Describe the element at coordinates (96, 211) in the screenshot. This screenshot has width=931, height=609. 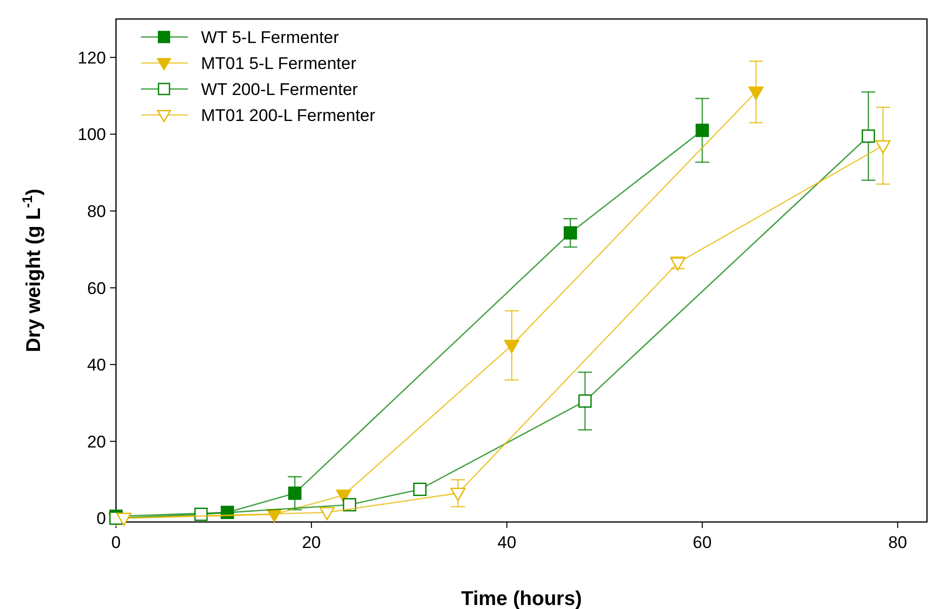
I see `y-tick-label: 80` at that location.